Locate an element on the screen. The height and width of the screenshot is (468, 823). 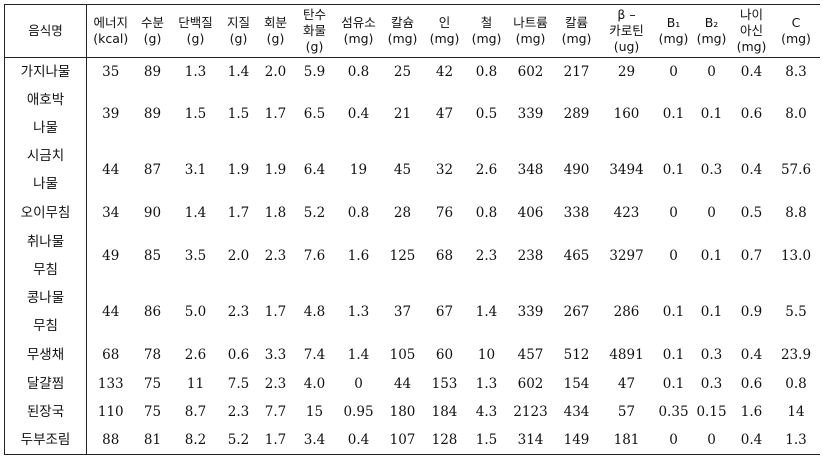
value-cell: 5.0 is located at coordinates (195, 312).